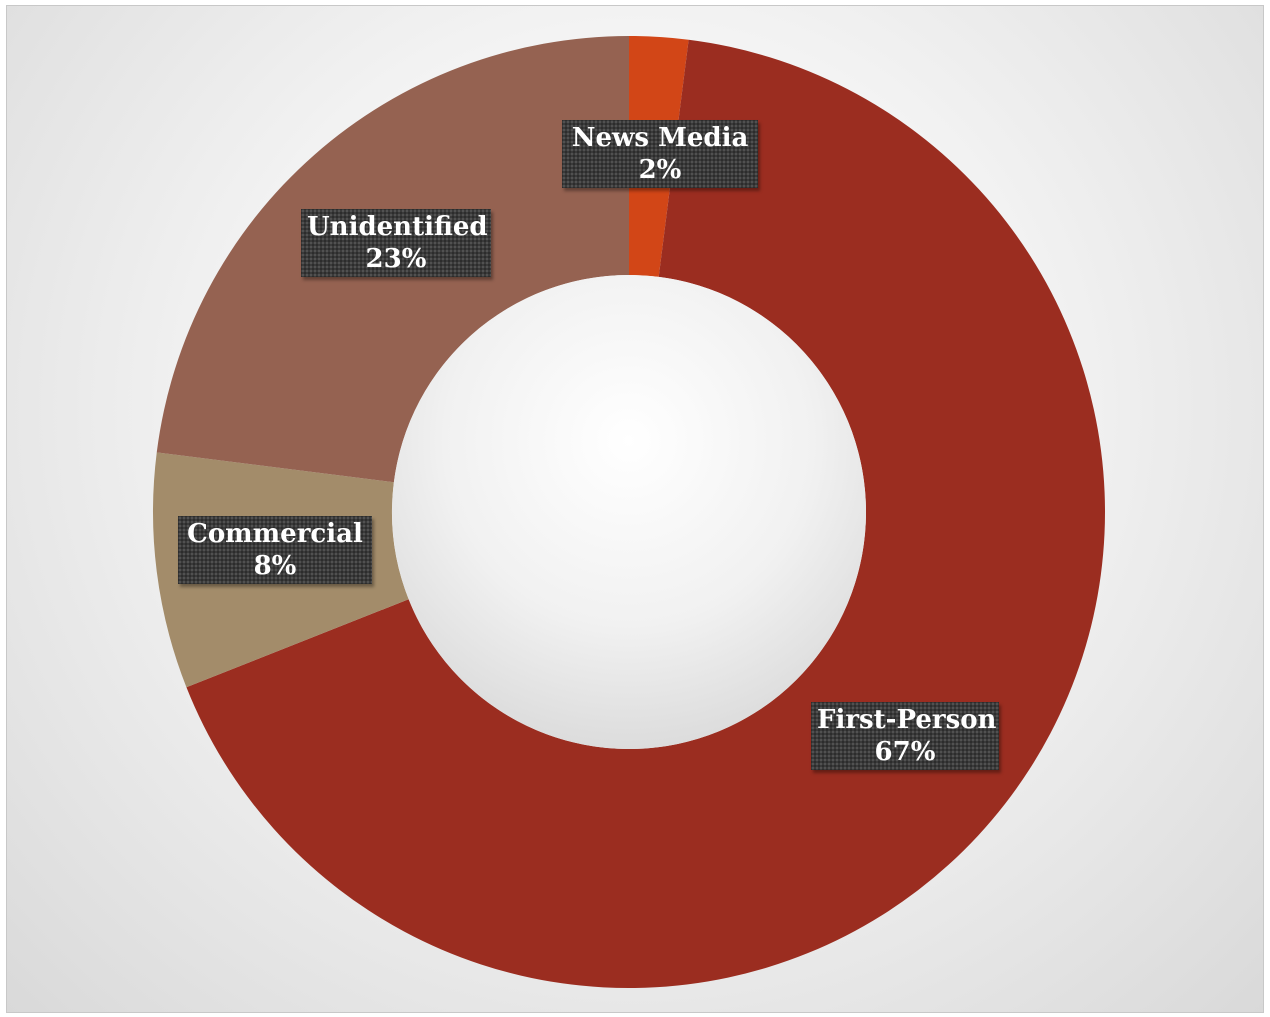 This screenshot has height=1017, width=1270. What do you see at coordinates (396, 243) in the screenshot?
I see `data-label-unidentified: Unidentified 23%` at bounding box center [396, 243].